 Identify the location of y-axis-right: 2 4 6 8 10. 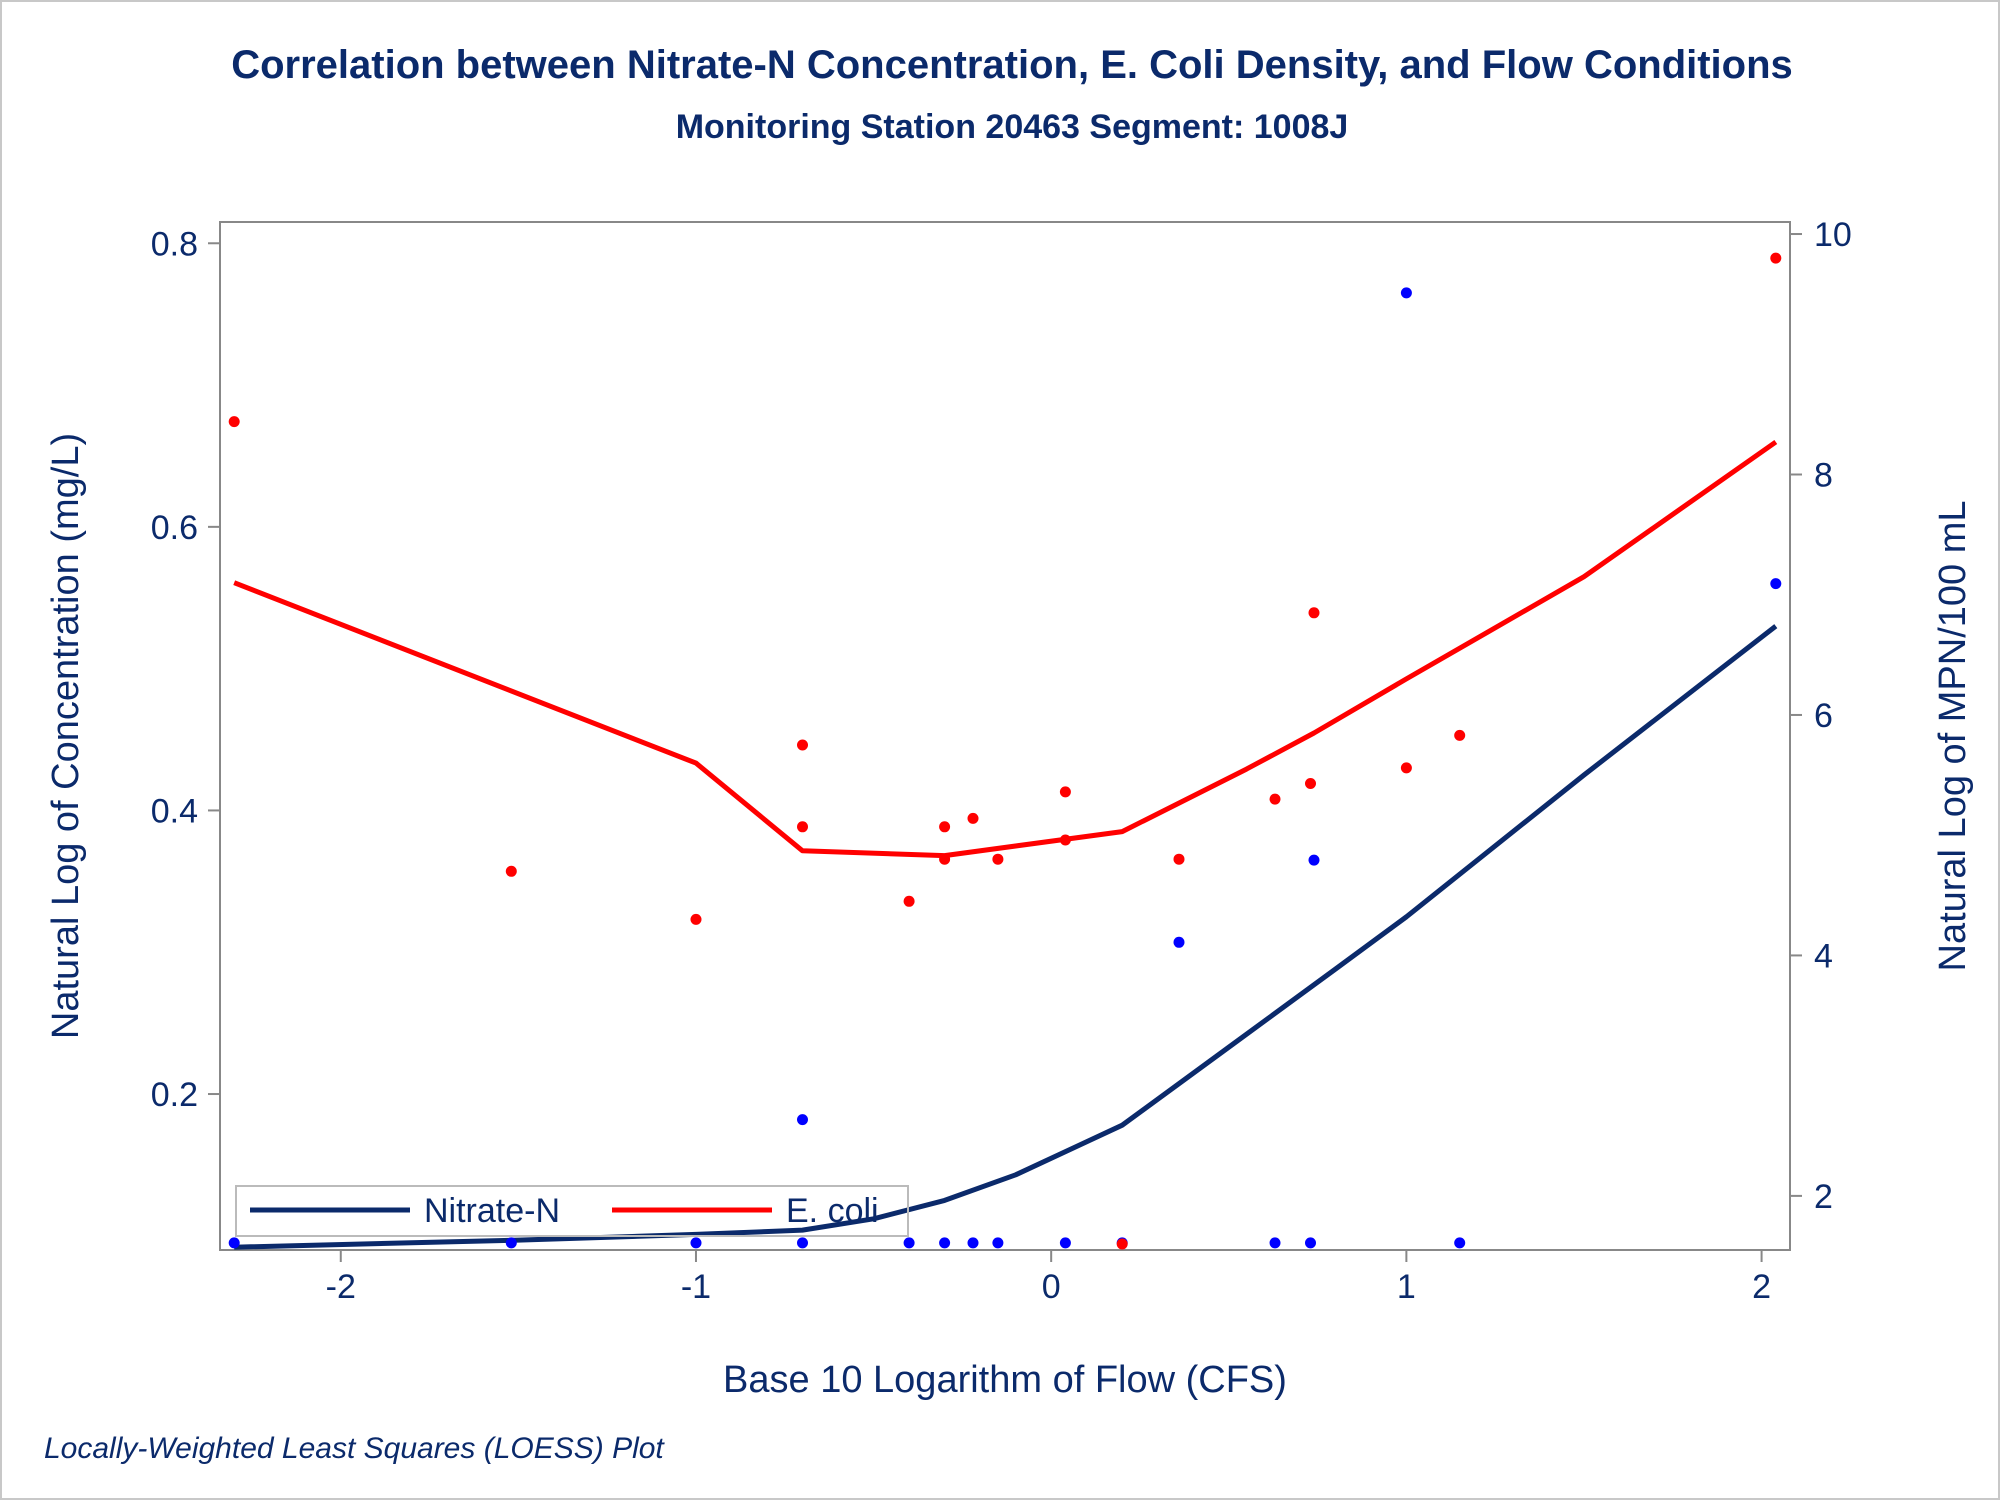
(1821, 716).